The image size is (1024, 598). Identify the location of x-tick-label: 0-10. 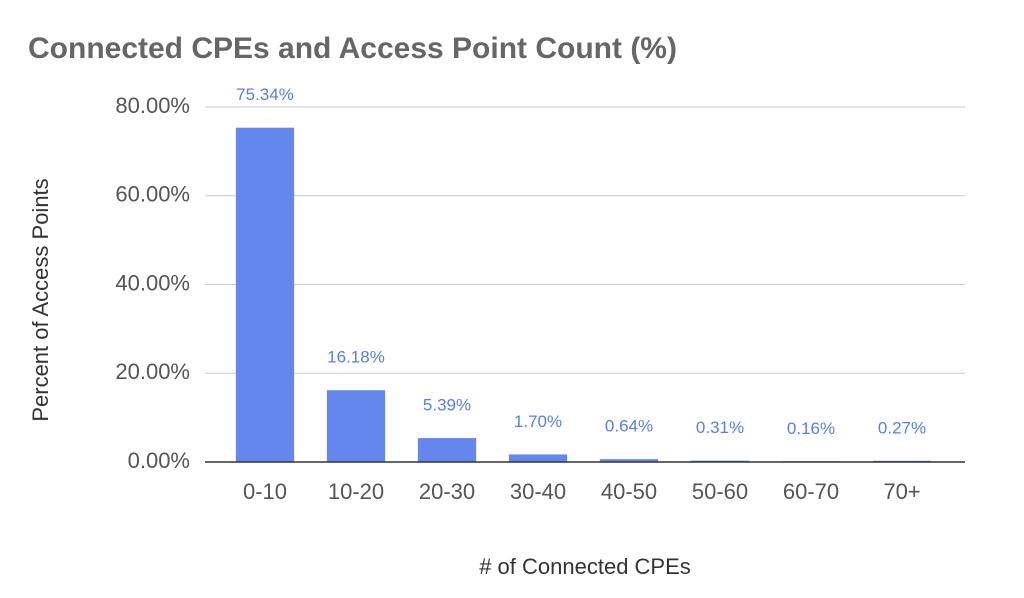
(265, 491).